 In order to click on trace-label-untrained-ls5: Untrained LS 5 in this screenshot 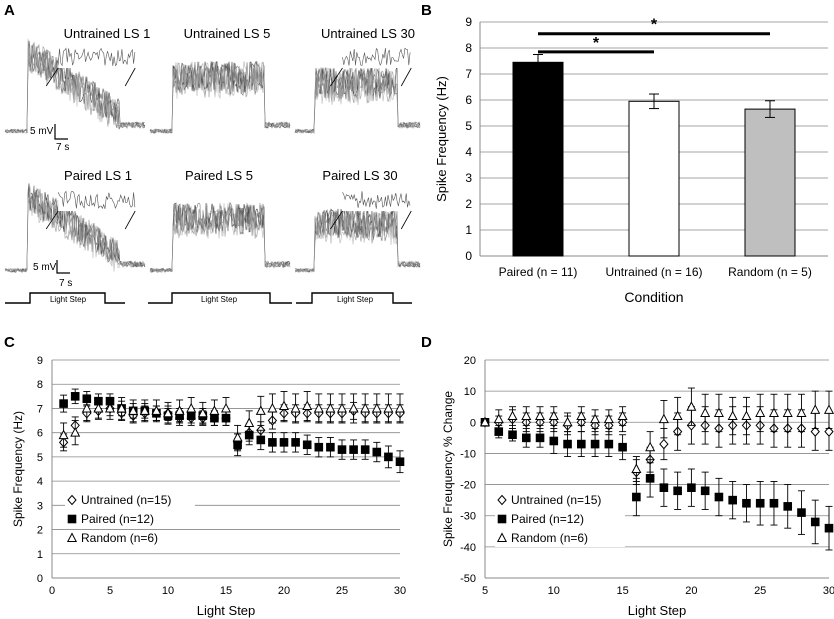, I will do `click(227, 33)`.